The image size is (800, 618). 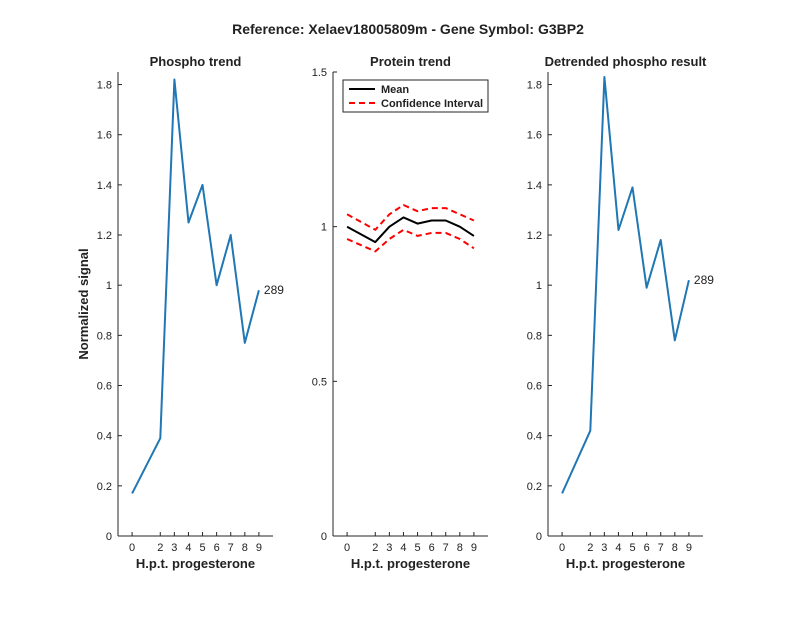 What do you see at coordinates (395, 90) in the screenshot?
I see `legend-label: Mean` at bounding box center [395, 90].